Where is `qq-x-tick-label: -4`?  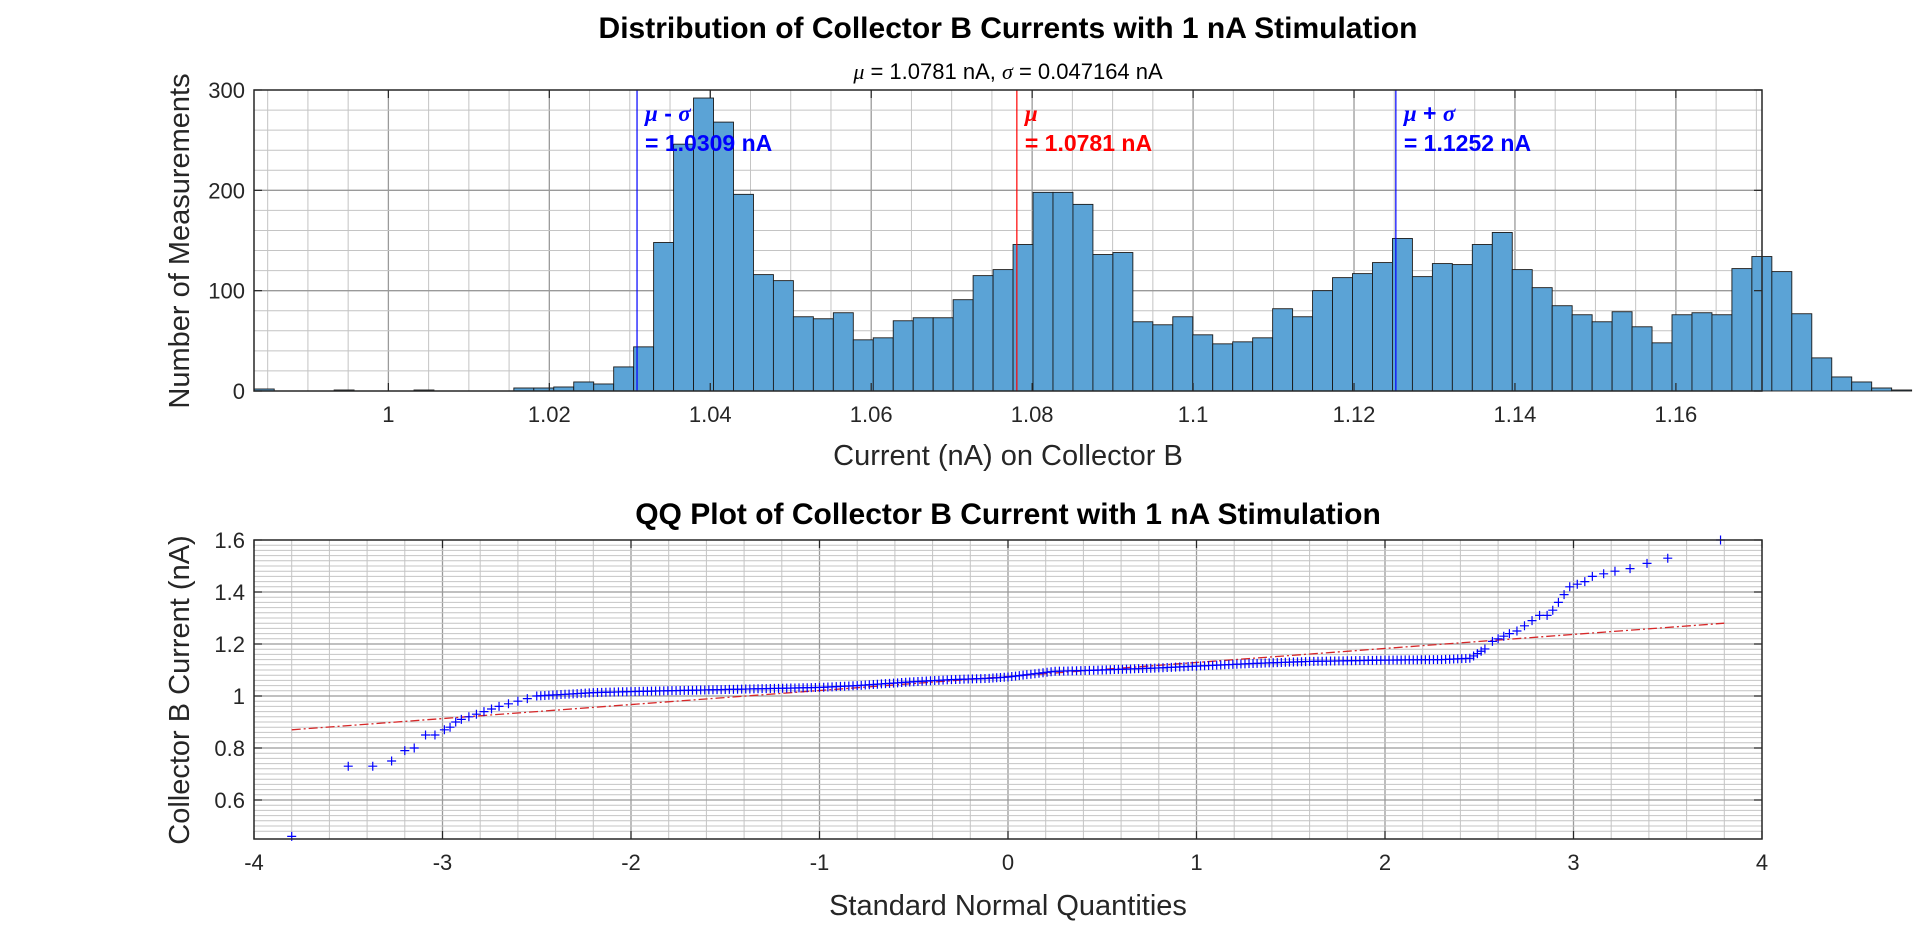 qq-x-tick-label: -4 is located at coordinates (254, 862).